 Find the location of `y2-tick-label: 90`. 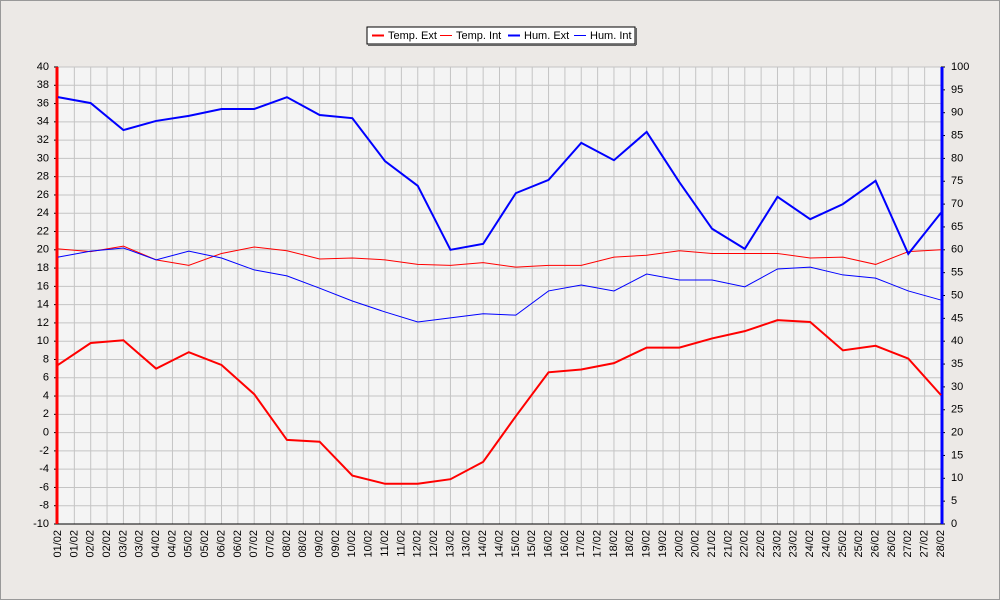

y2-tick-label: 90 is located at coordinates (957, 113).